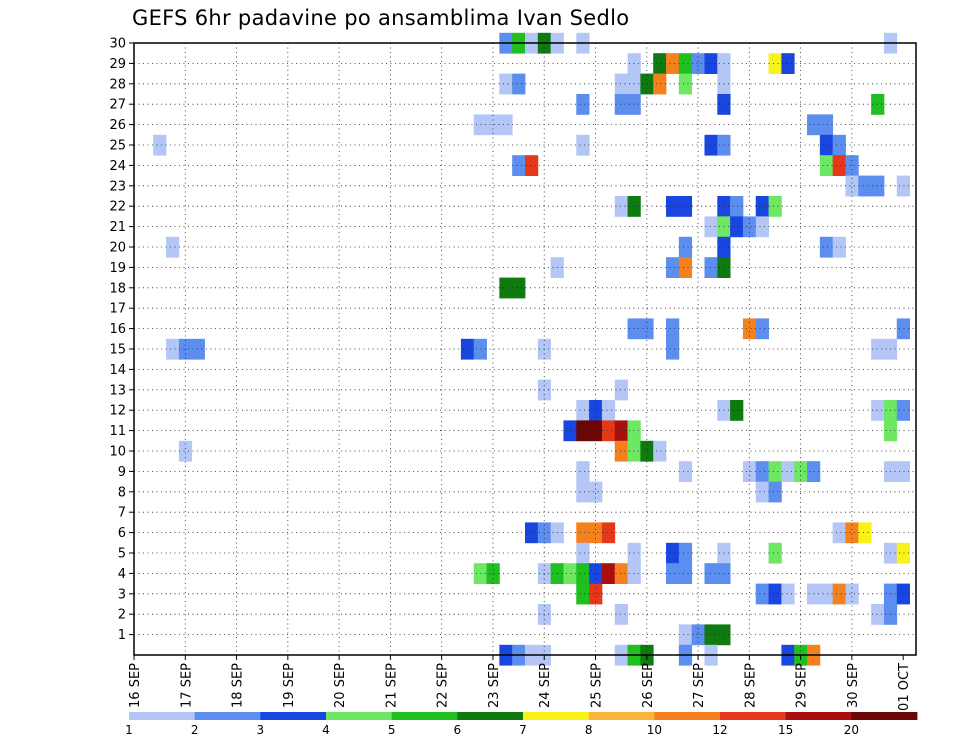  Describe the element at coordinates (117, 350) in the screenshot. I see `y-tick-label: 15` at that location.